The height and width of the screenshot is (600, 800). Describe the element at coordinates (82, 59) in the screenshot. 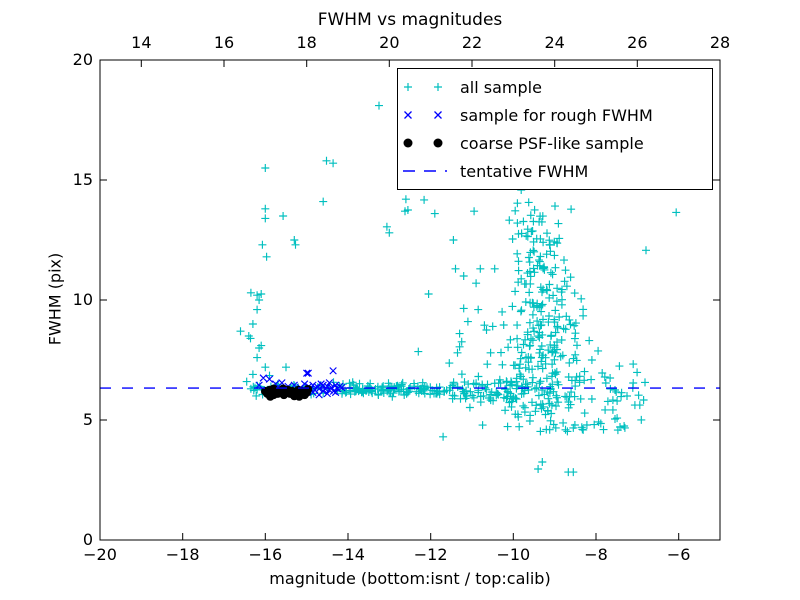

I see `y-tick-label: 20` at that location.